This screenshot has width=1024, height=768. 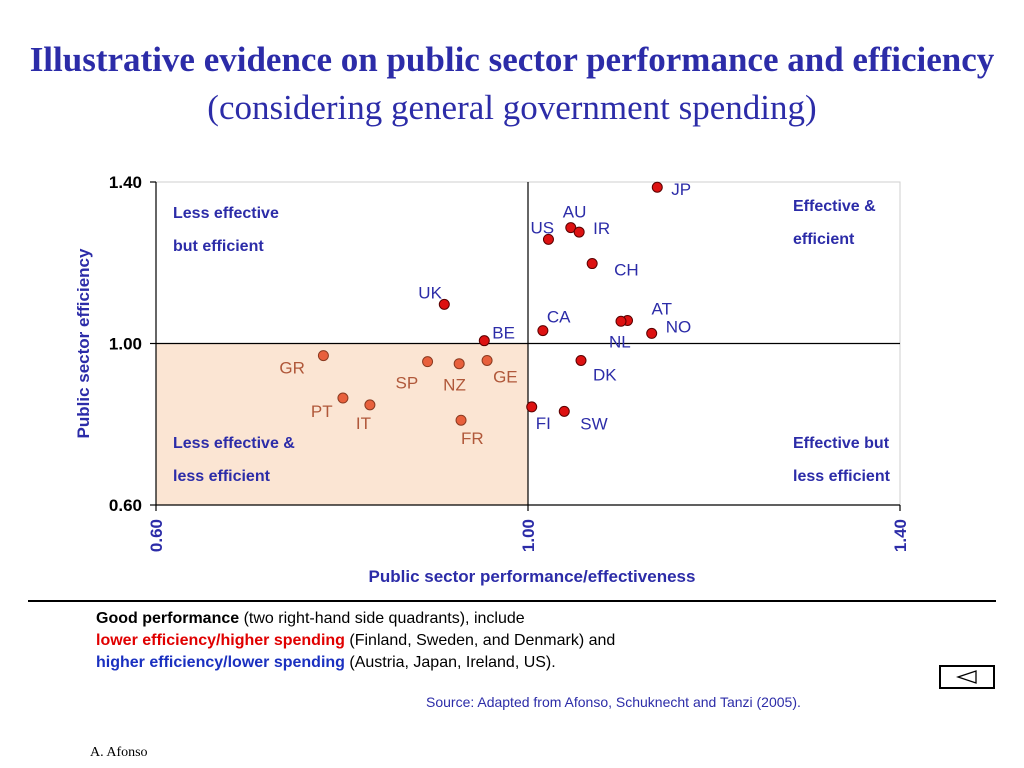 What do you see at coordinates (503, 333) in the screenshot?
I see `data-label-be: BE` at bounding box center [503, 333].